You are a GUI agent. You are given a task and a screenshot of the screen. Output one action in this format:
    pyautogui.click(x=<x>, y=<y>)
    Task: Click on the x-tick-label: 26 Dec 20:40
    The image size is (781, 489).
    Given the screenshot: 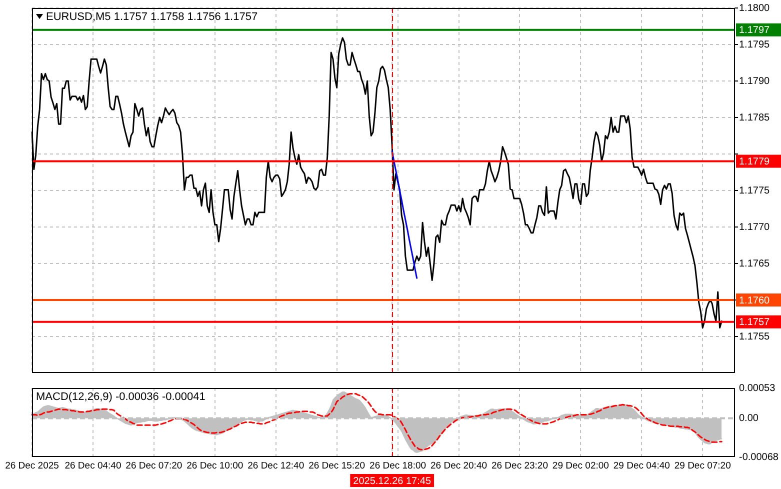 What is the action you would take?
    pyautogui.click(x=459, y=466)
    